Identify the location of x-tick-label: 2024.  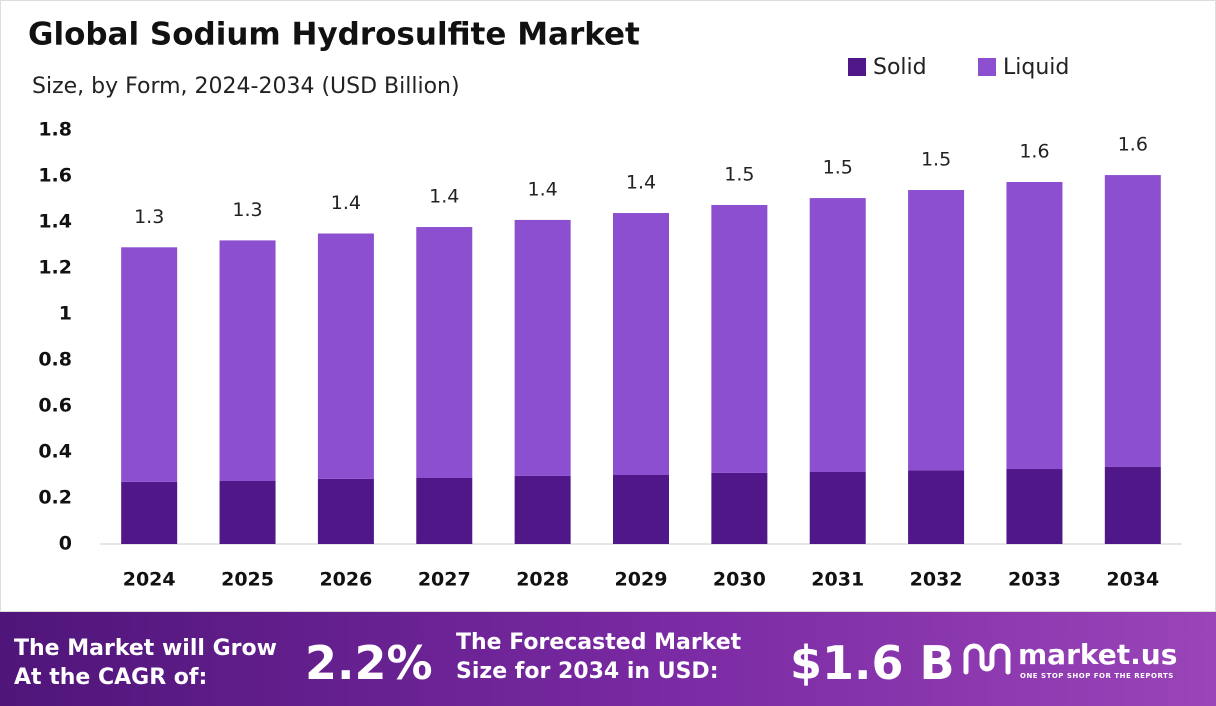
(149, 580).